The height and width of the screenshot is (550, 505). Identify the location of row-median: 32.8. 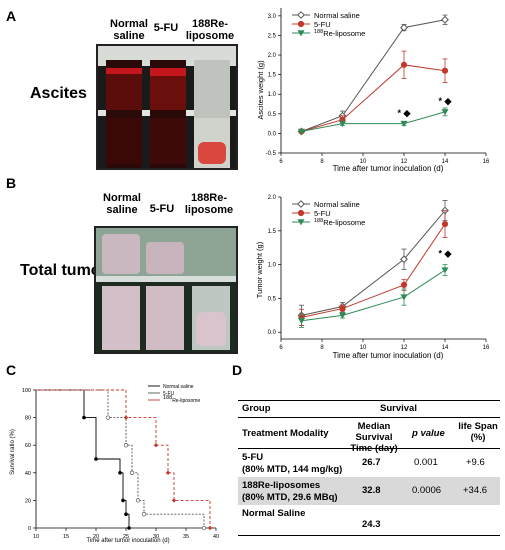
(371, 490).